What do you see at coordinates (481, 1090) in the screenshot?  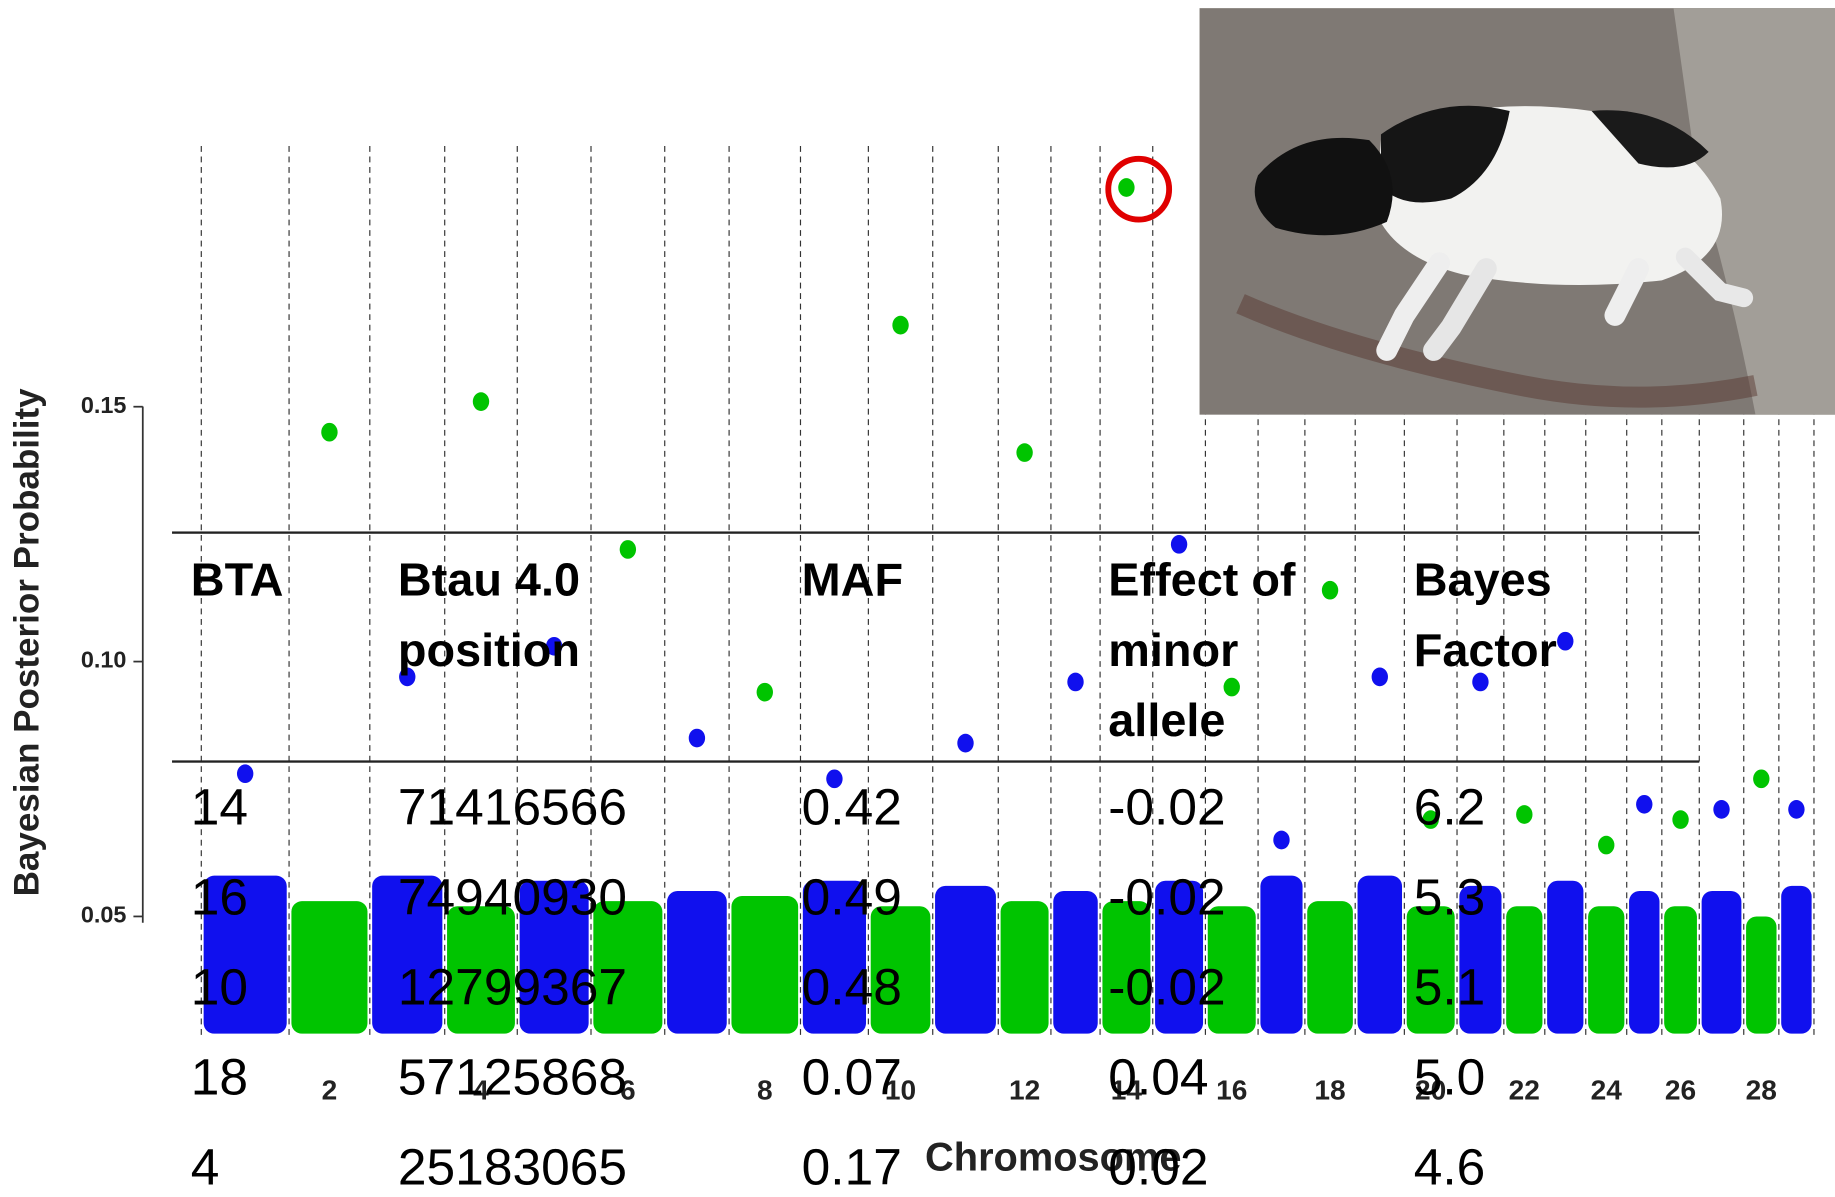 I see `x-tick-label: 4` at bounding box center [481, 1090].